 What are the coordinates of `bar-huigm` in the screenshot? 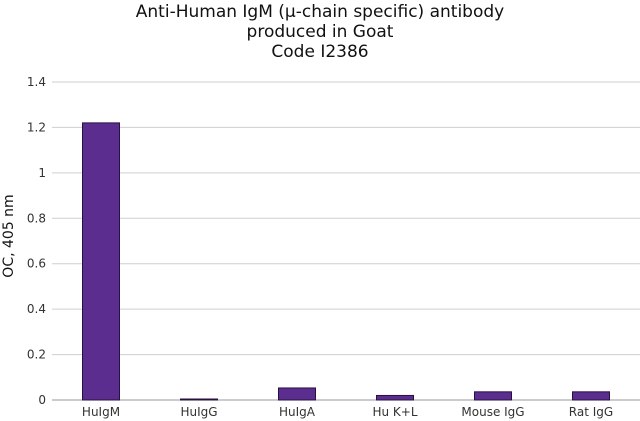 It's located at (101, 261).